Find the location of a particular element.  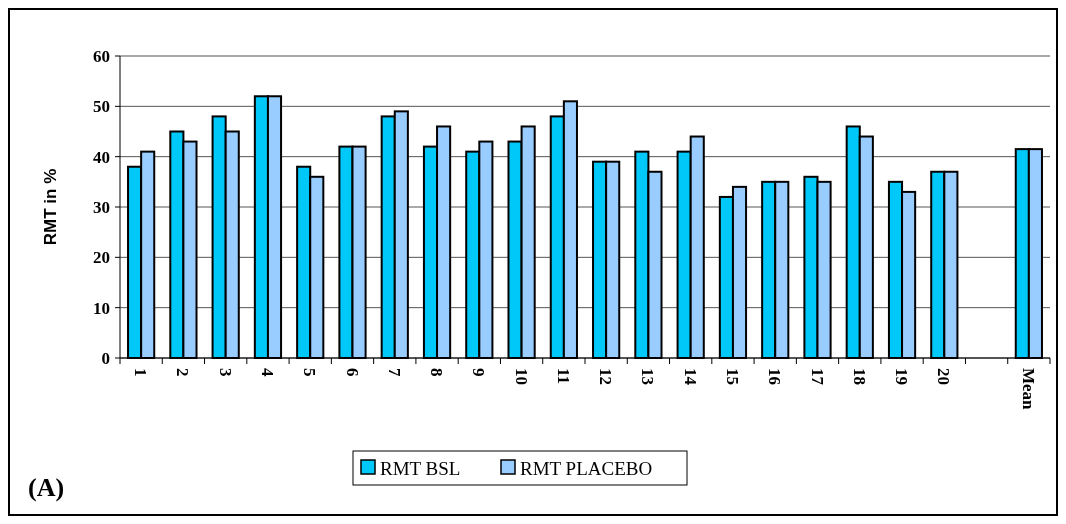

x-tick-label: 3 is located at coordinates (225, 372).